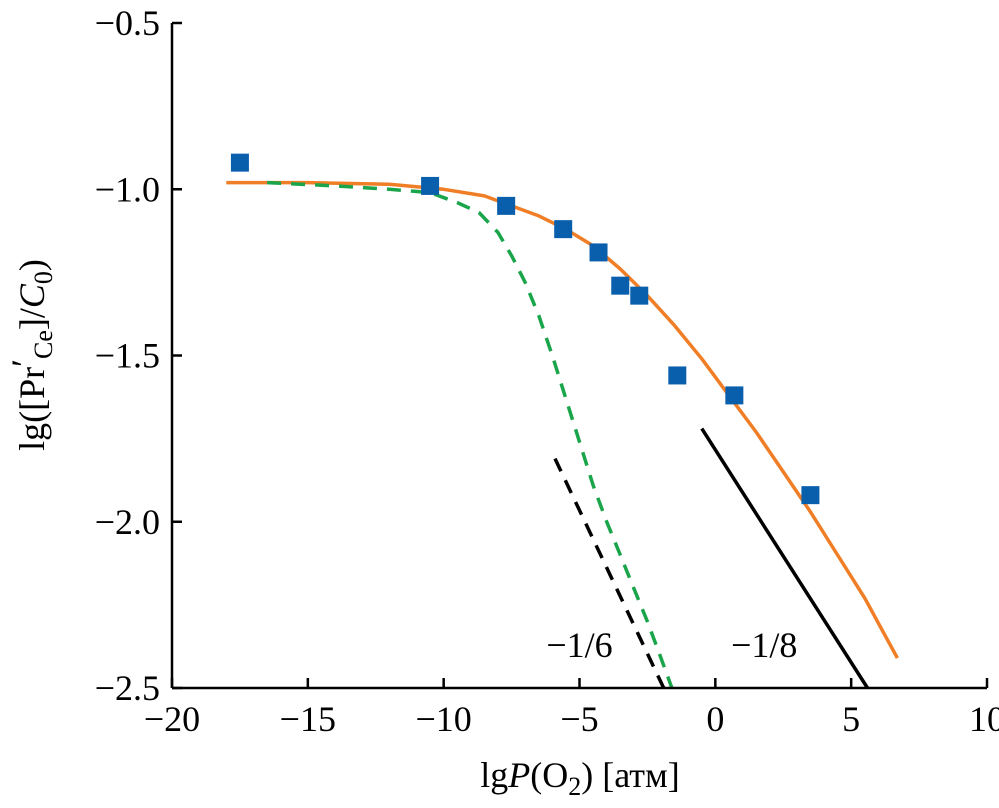  What do you see at coordinates (984, 719) in the screenshot?
I see `x-tick-label: 10` at bounding box center [984, 719].